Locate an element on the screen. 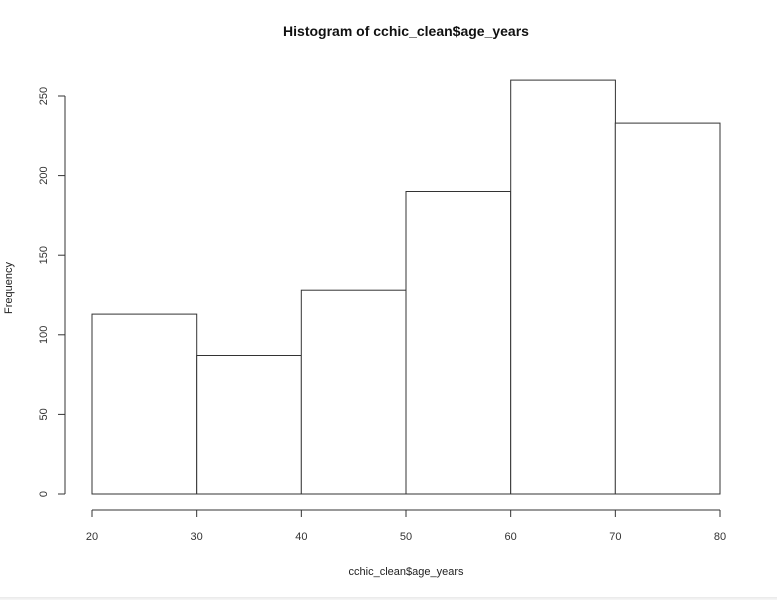 This screenshot has width=777, height=600. x-tick-label: 80 is located at coordinates (720, 537).